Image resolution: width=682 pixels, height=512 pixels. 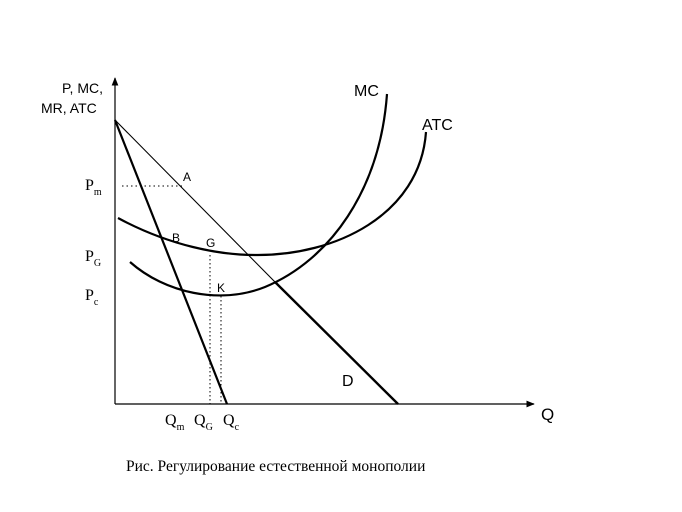 What do you see at coordinates (69, 108) in the screenshot?
I see `y-axis-label-line2: MR, ATC` at bounding box center [69, 108].